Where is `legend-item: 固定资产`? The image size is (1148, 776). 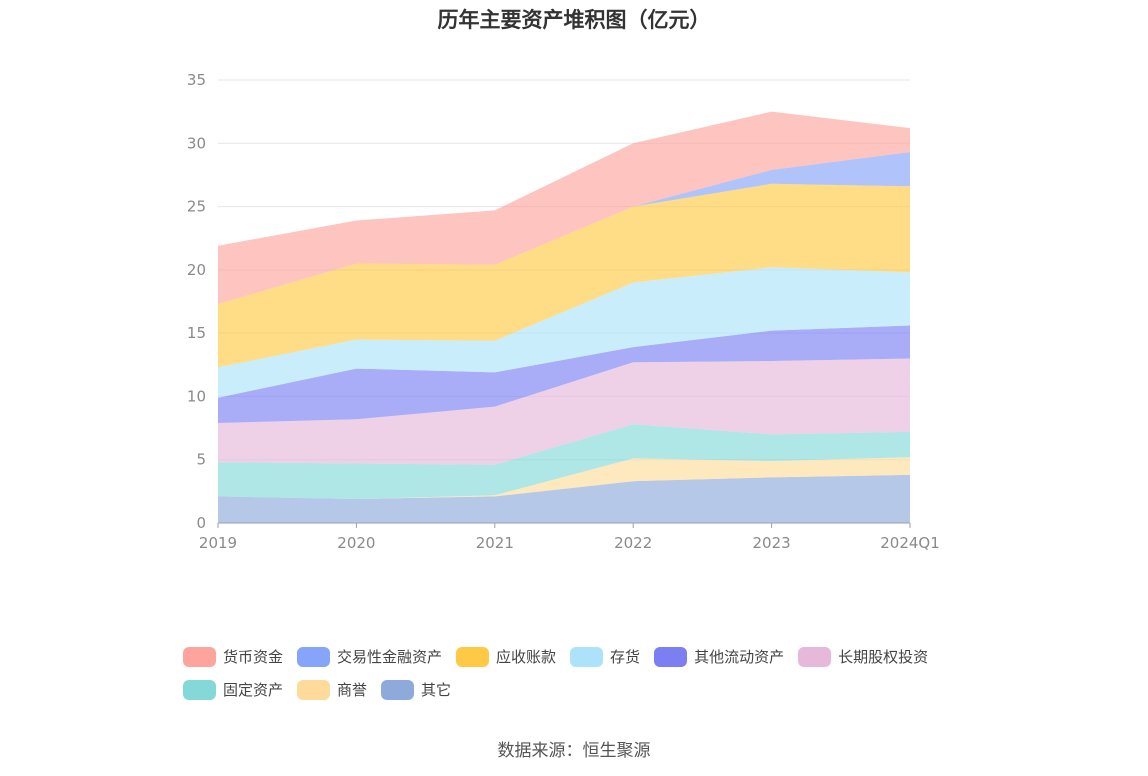
legend-item: 固定资产 is located at coordinates (233, 689).